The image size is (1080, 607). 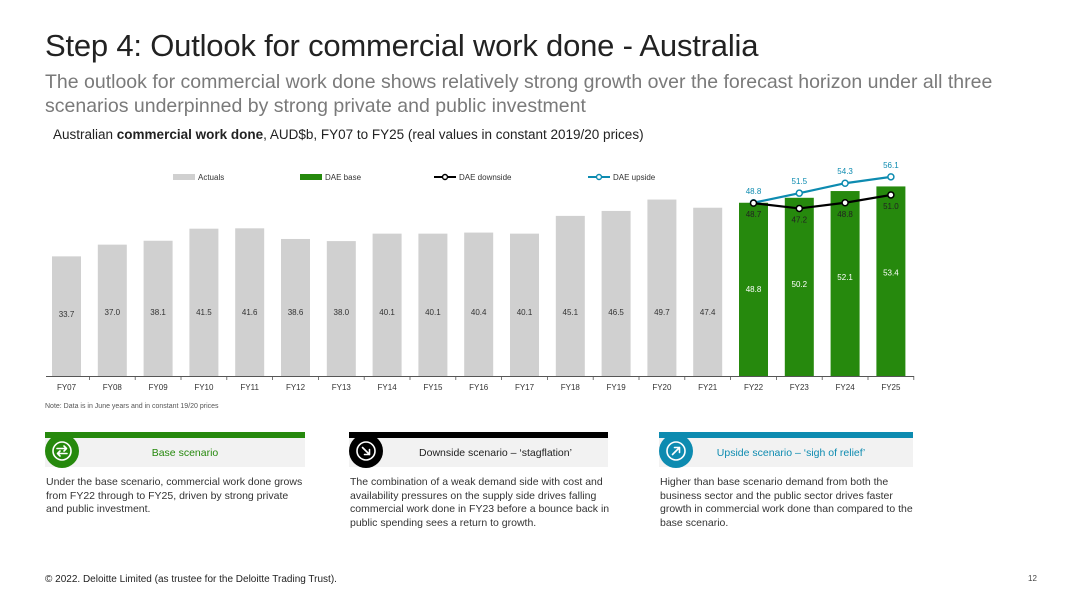 What do you see at coordinates (479, 312) in the screenshot?
I see `bar-label-FY16: 40.4` at bounding box center [479, 312].